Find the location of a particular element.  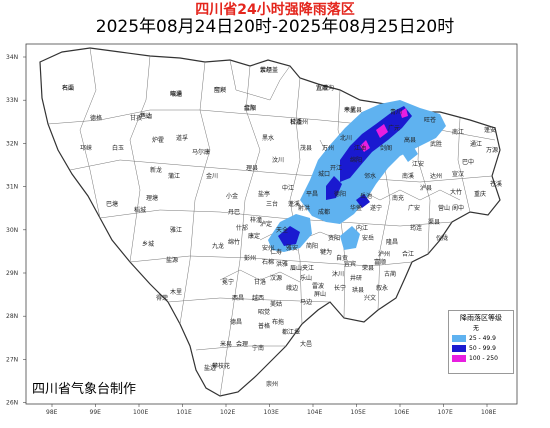

place-label: 南江 is located at coordinates (458, 132).